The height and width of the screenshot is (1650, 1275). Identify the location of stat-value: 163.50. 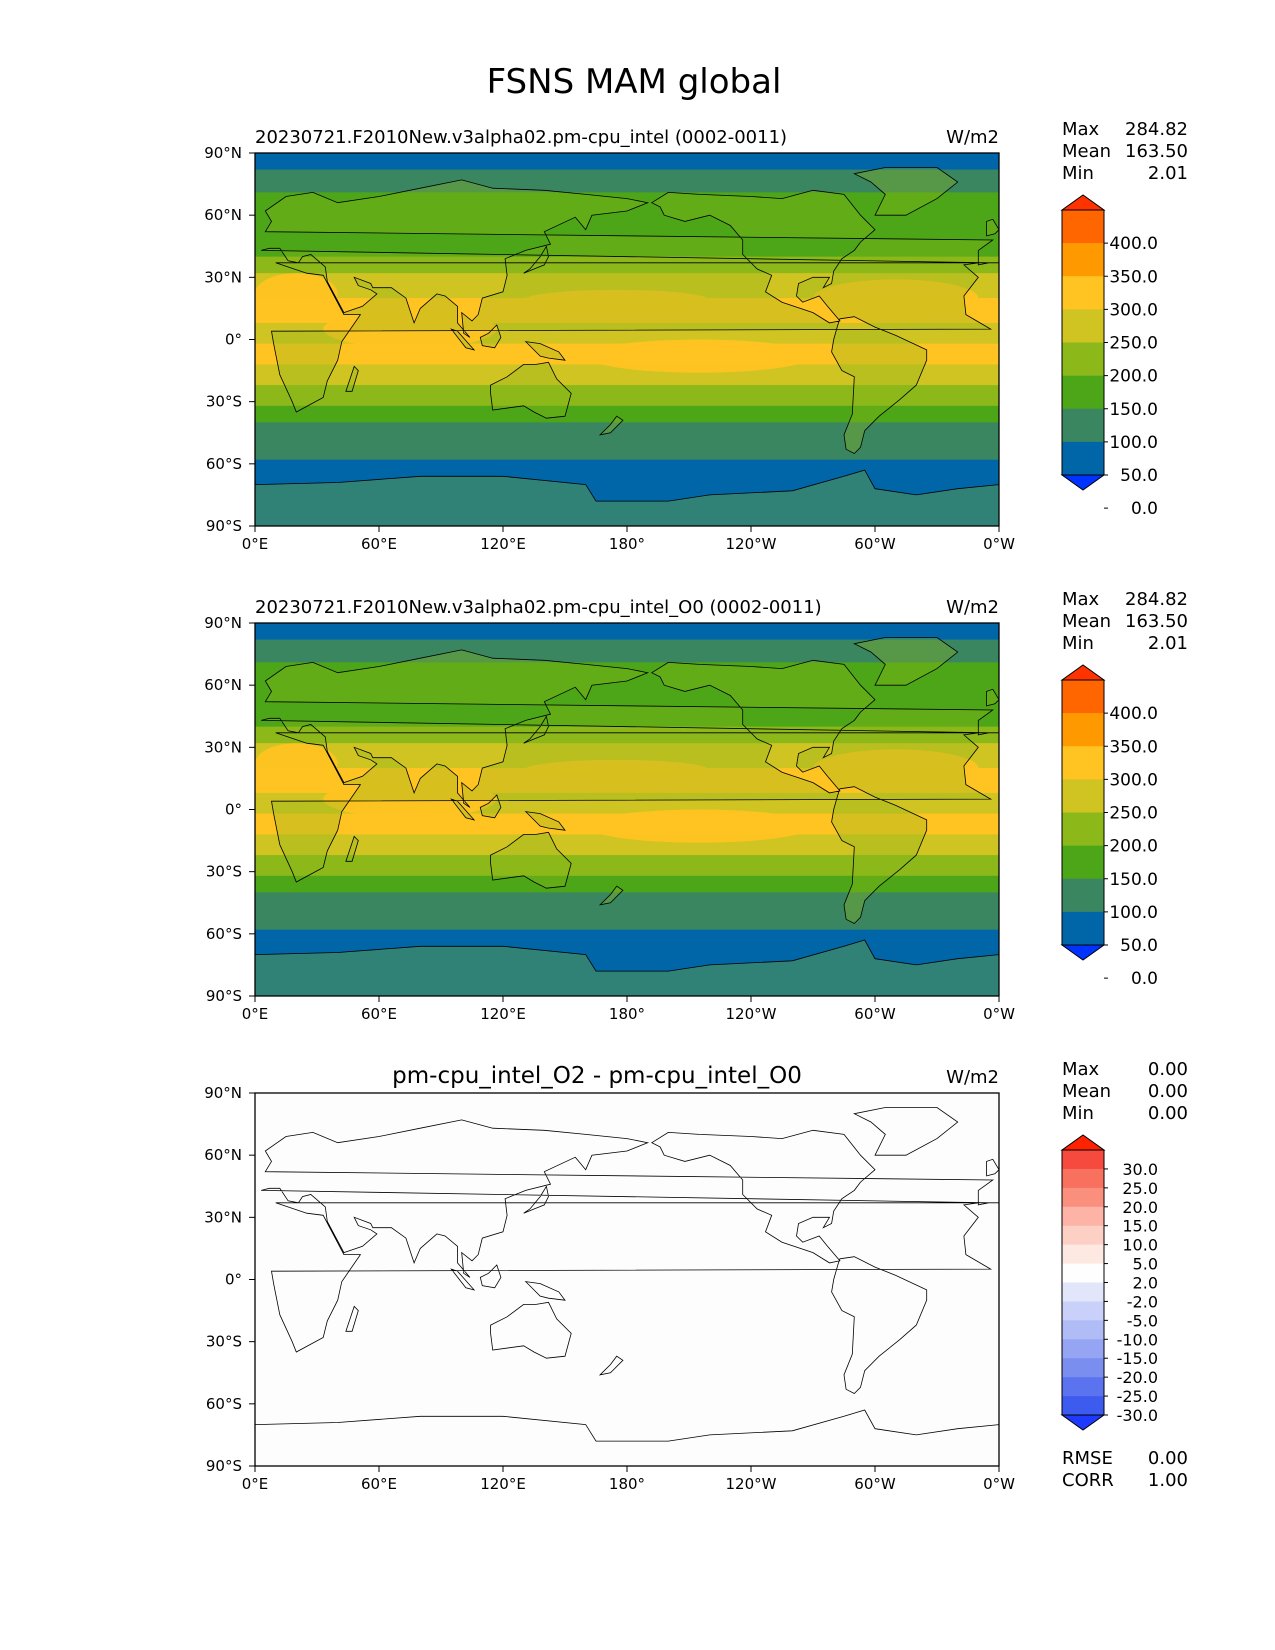
(1156, 621).